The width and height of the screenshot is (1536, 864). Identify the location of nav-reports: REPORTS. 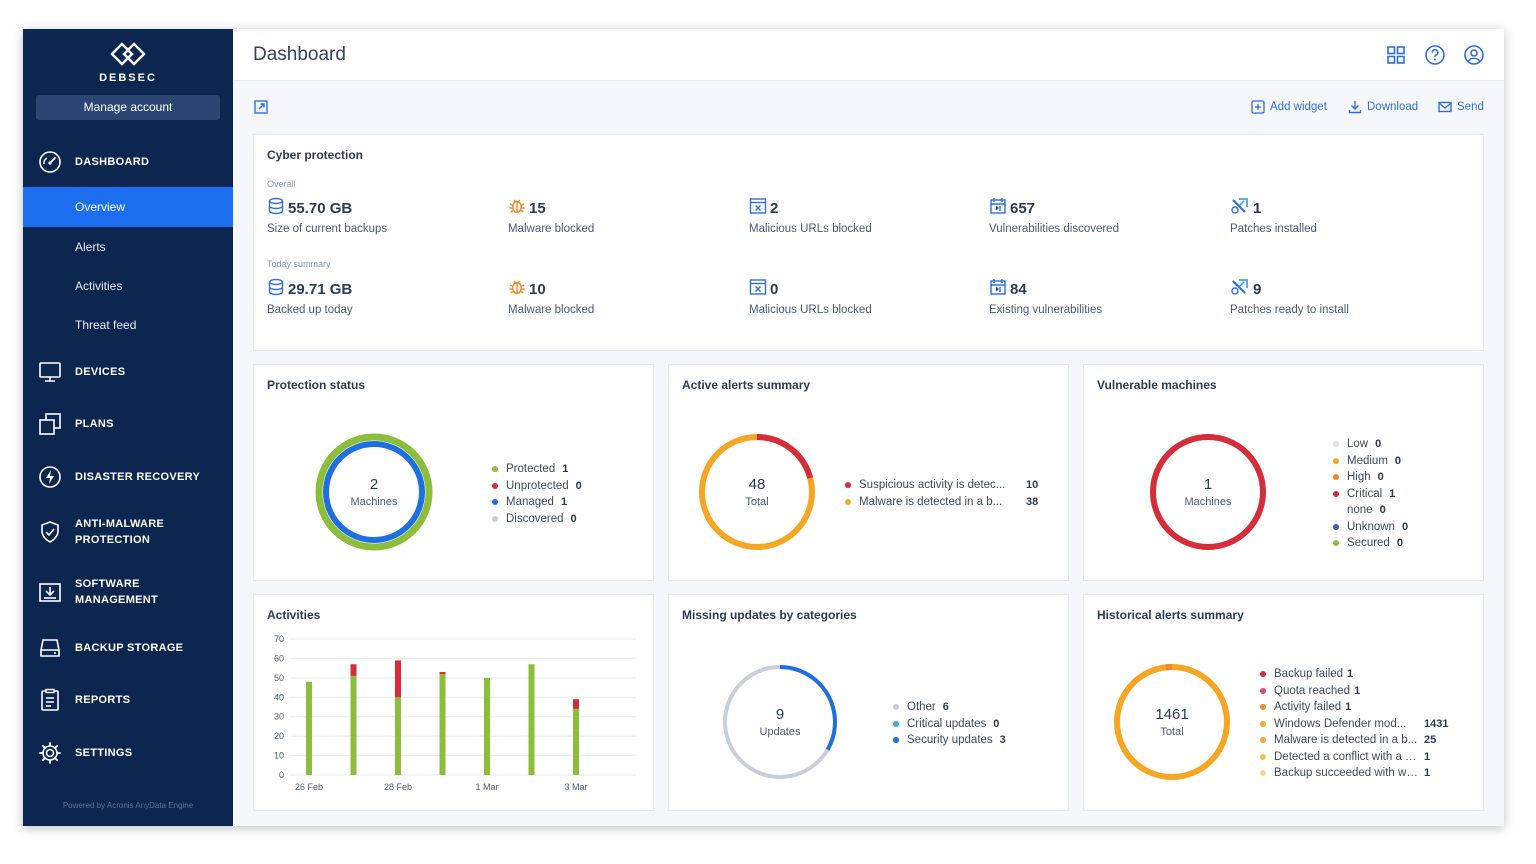
(128, 700).